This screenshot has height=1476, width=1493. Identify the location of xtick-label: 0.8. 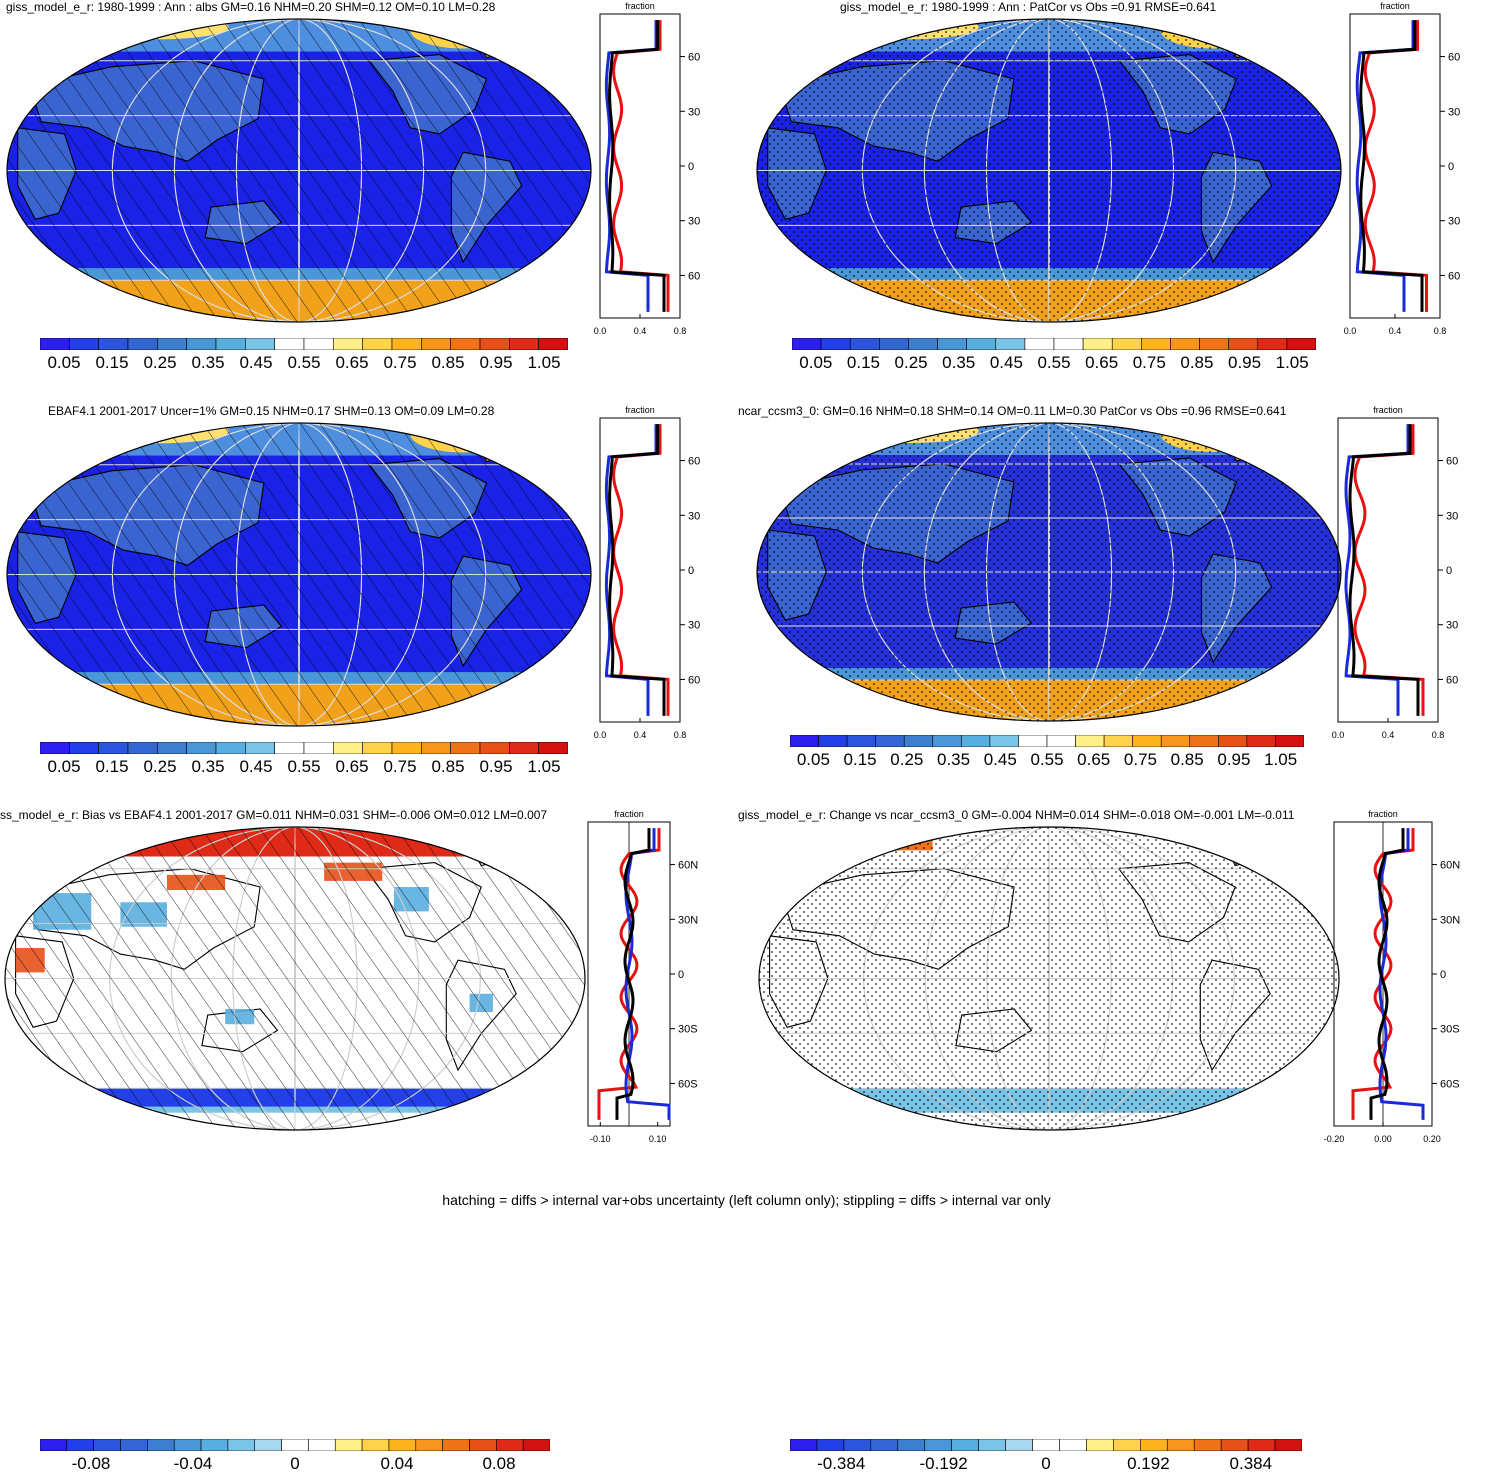
(1438, 735).